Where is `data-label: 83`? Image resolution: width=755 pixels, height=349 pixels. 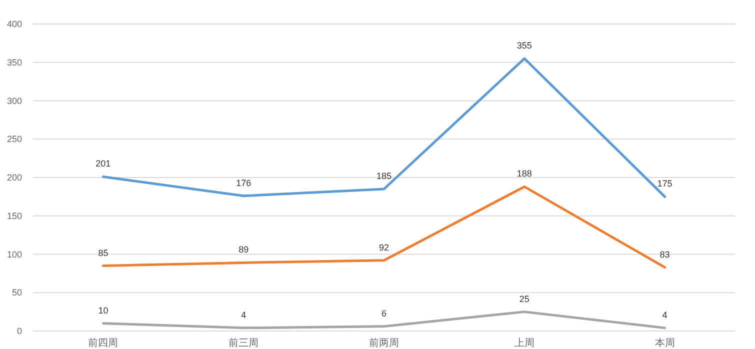
data-label: 83 is located at coordinates (665, 254).